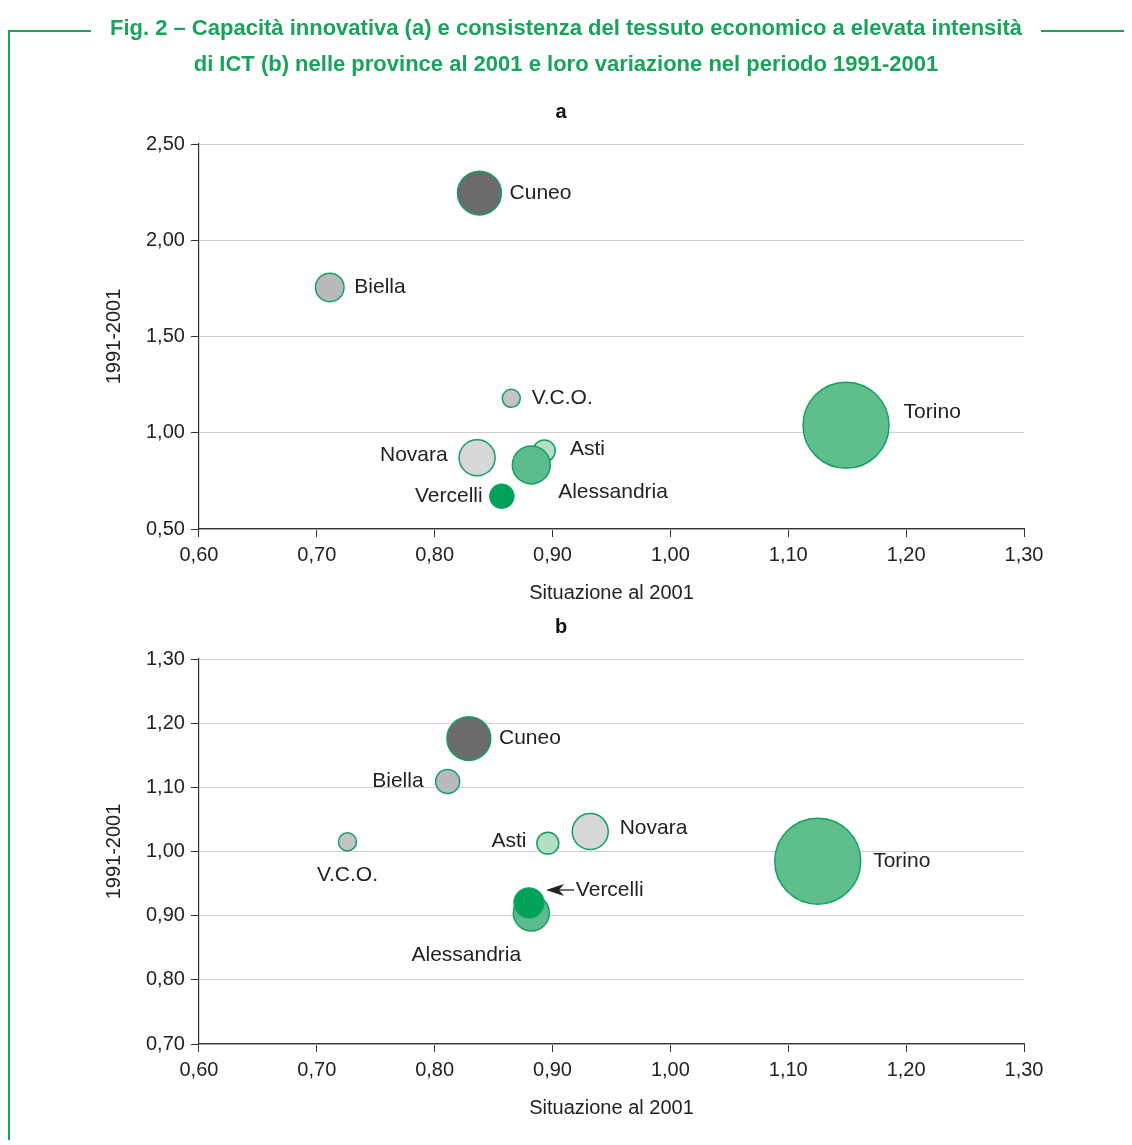  Describe the element at coordinates (165, 1042) in the screenshot. I see `y-tick-label: 0,70` at that location.